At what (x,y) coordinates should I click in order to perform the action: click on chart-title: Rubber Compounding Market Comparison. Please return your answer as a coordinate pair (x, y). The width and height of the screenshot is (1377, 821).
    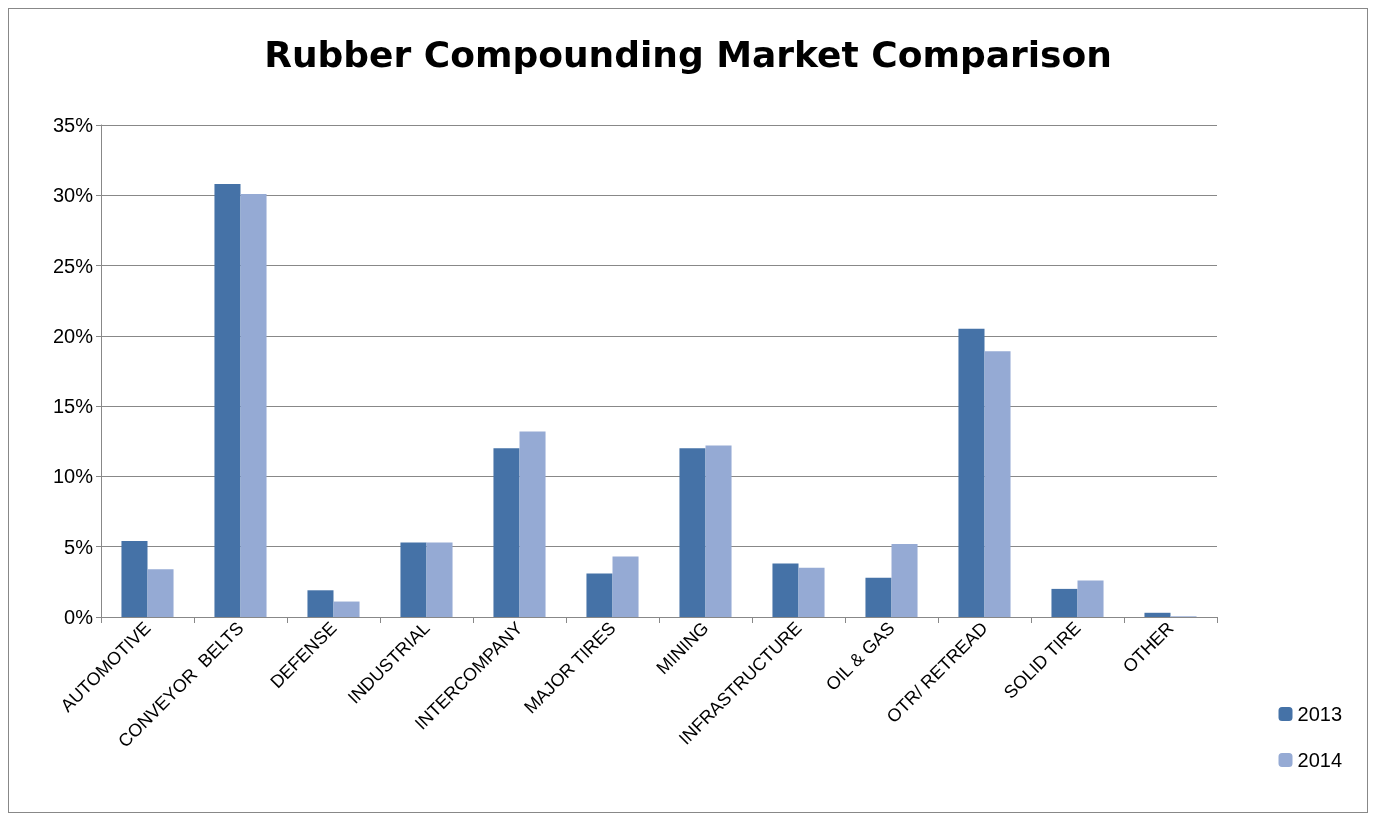
    Looking at the image, I should click on (688, 54).